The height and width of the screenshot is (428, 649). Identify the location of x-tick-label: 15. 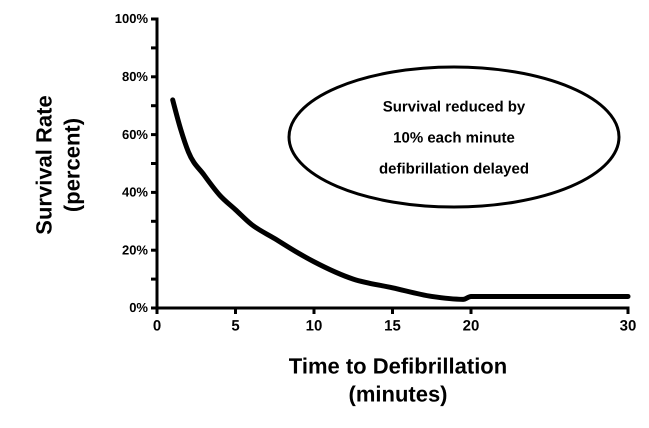
(392, 326).